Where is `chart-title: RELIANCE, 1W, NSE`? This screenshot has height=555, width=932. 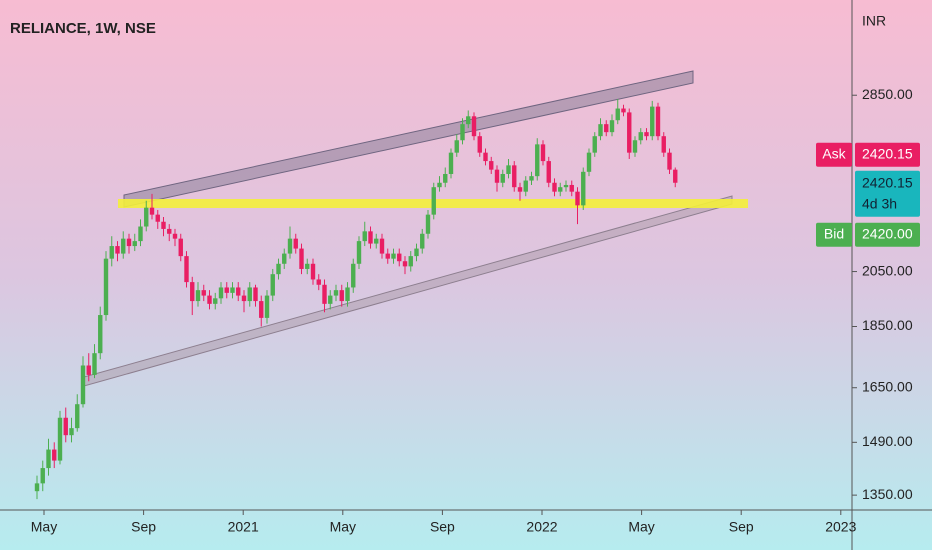 chart-title: RELIANCE, 1W, NSE is located at coordinates (83, 28).